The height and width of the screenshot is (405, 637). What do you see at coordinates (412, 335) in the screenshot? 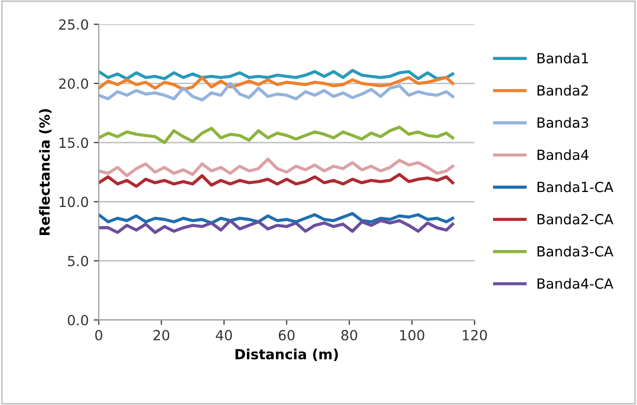
I see `x-tick-label: 100` at bounding box center [412, 335].